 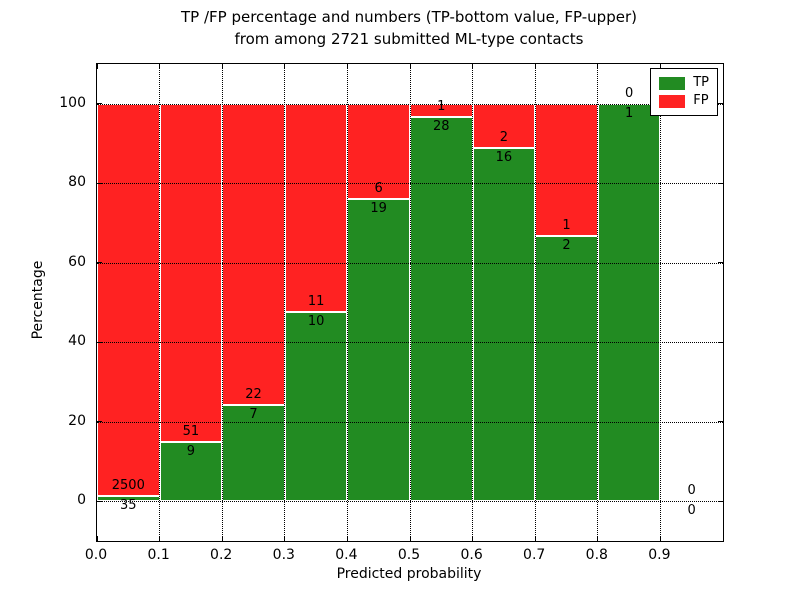 What do you see at coordinates (191, 451) in the screenshot?
I see `tp-count-label: 9` at bounding box center [191, 451].